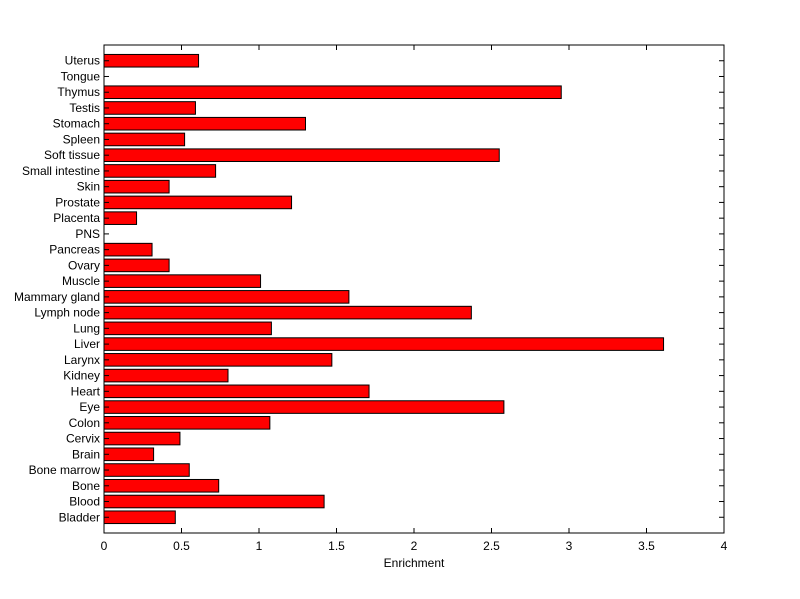 The image size is (800, 599). What do you see at coordinates (414, 563) in the screenshot?
I see `x-axis-label: Enrichment` at bounding box center [414, 563].